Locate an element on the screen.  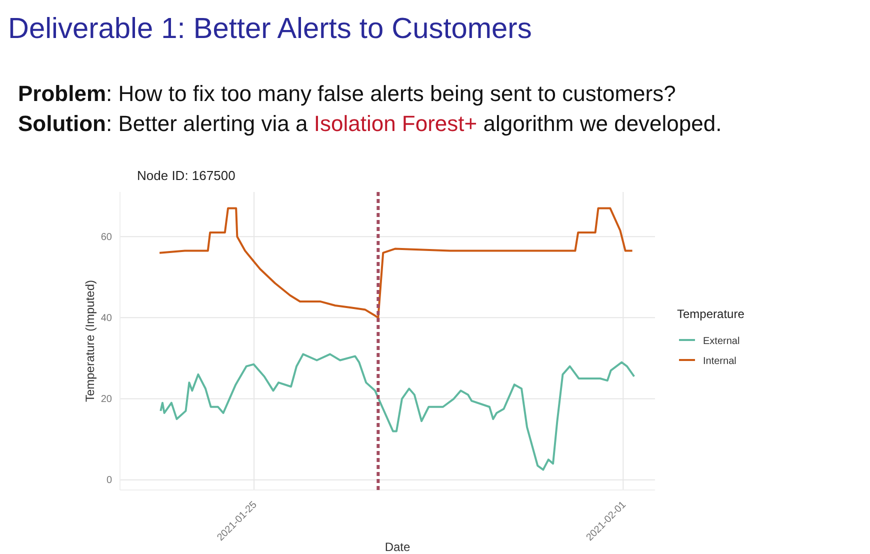
y-tick-label: 0 is located at coordinates (109, 480).